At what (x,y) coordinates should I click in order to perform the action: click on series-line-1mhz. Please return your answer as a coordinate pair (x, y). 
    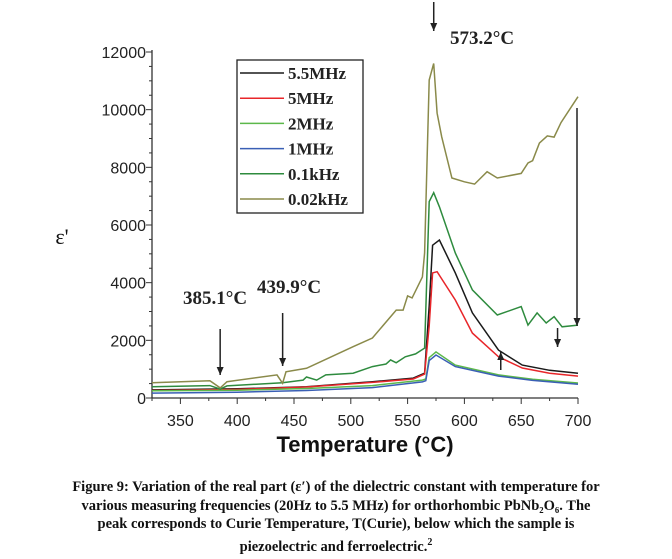
    Looking at the image, I should click on (365, 374).